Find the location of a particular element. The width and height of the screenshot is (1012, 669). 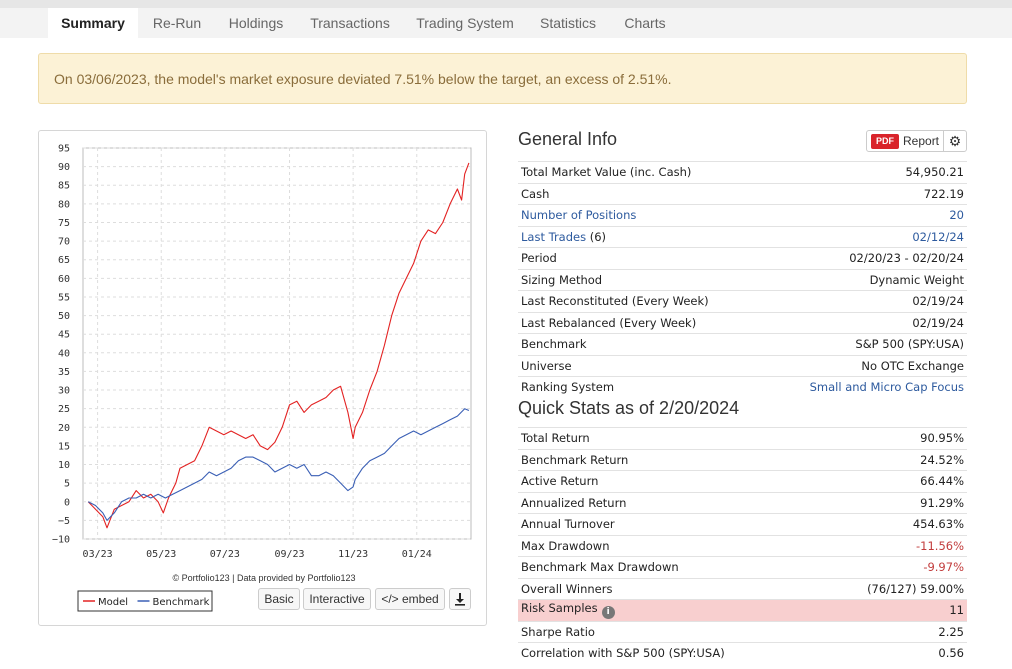

download-chart-button is located at coordinates (460, 599).